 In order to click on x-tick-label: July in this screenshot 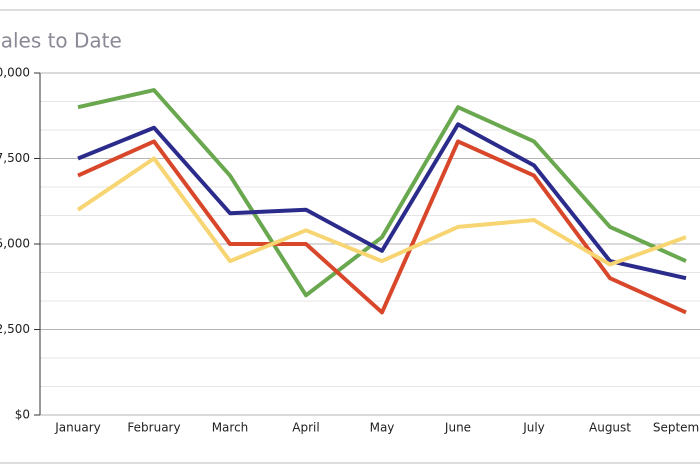, I will do `click(533, 428)`.